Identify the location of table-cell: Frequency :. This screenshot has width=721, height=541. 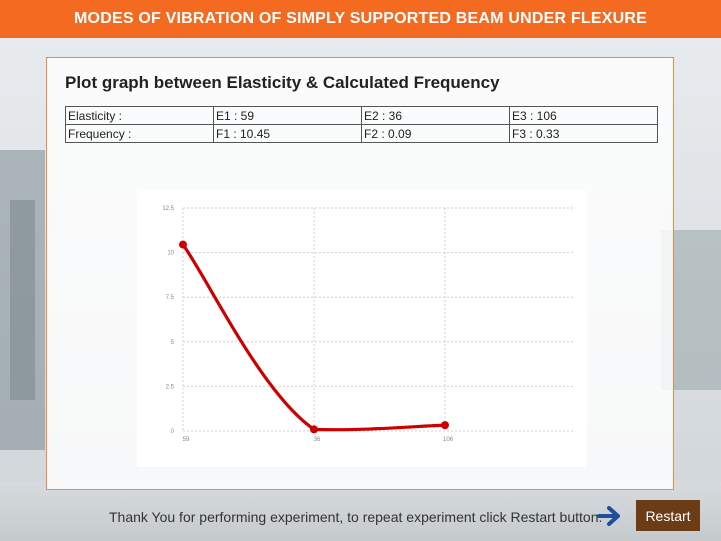
(139, 133).